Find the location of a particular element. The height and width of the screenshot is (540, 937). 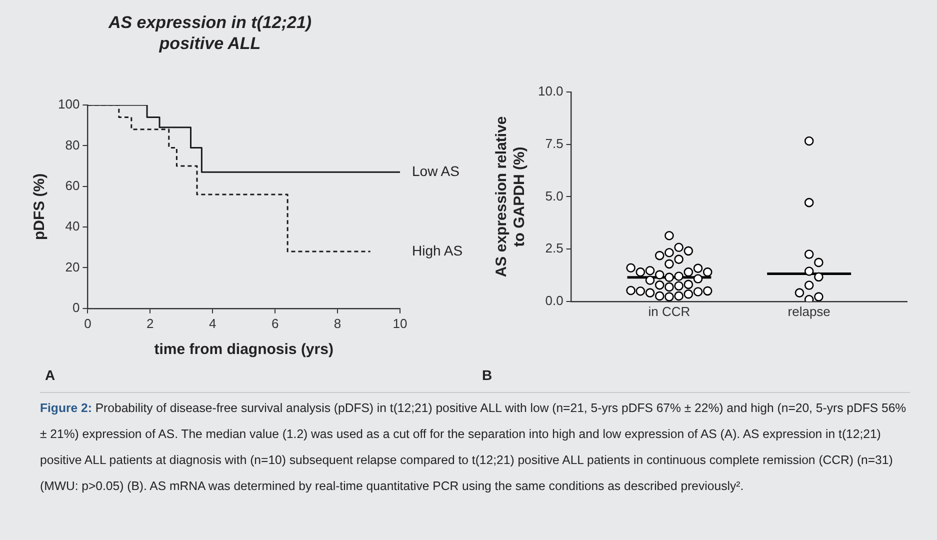

y-tick-label: 5.0 is located at coordinates (554, 196).